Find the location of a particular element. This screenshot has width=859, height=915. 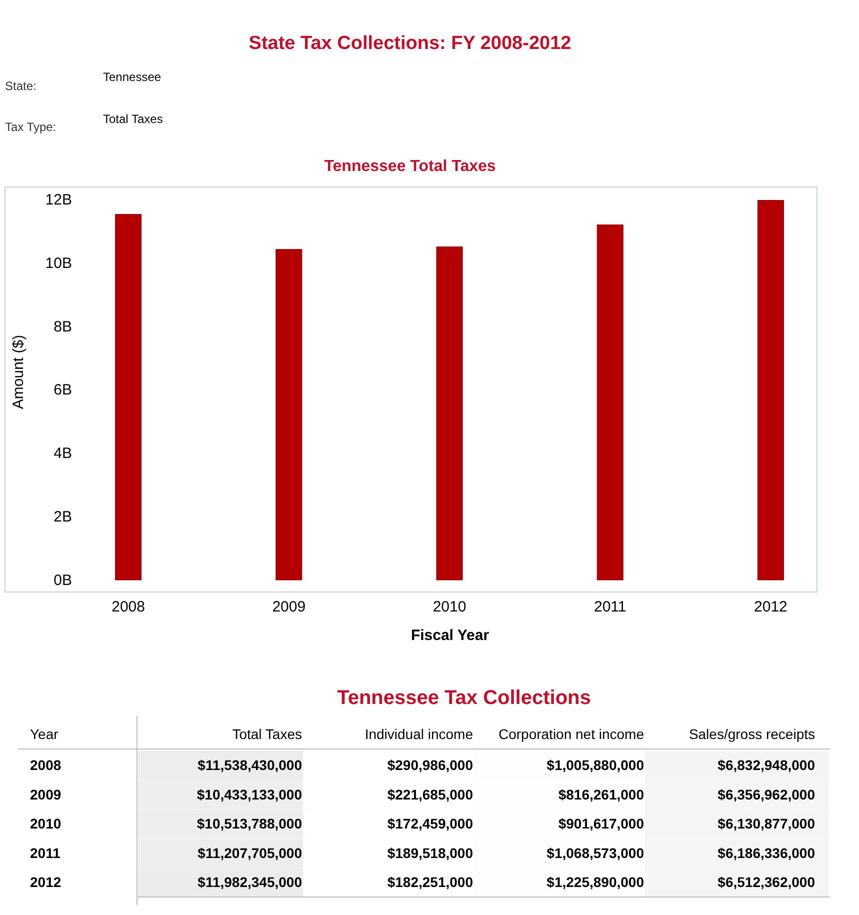

data-label: $6,130,877,000 is located at coordinates (767, 824).